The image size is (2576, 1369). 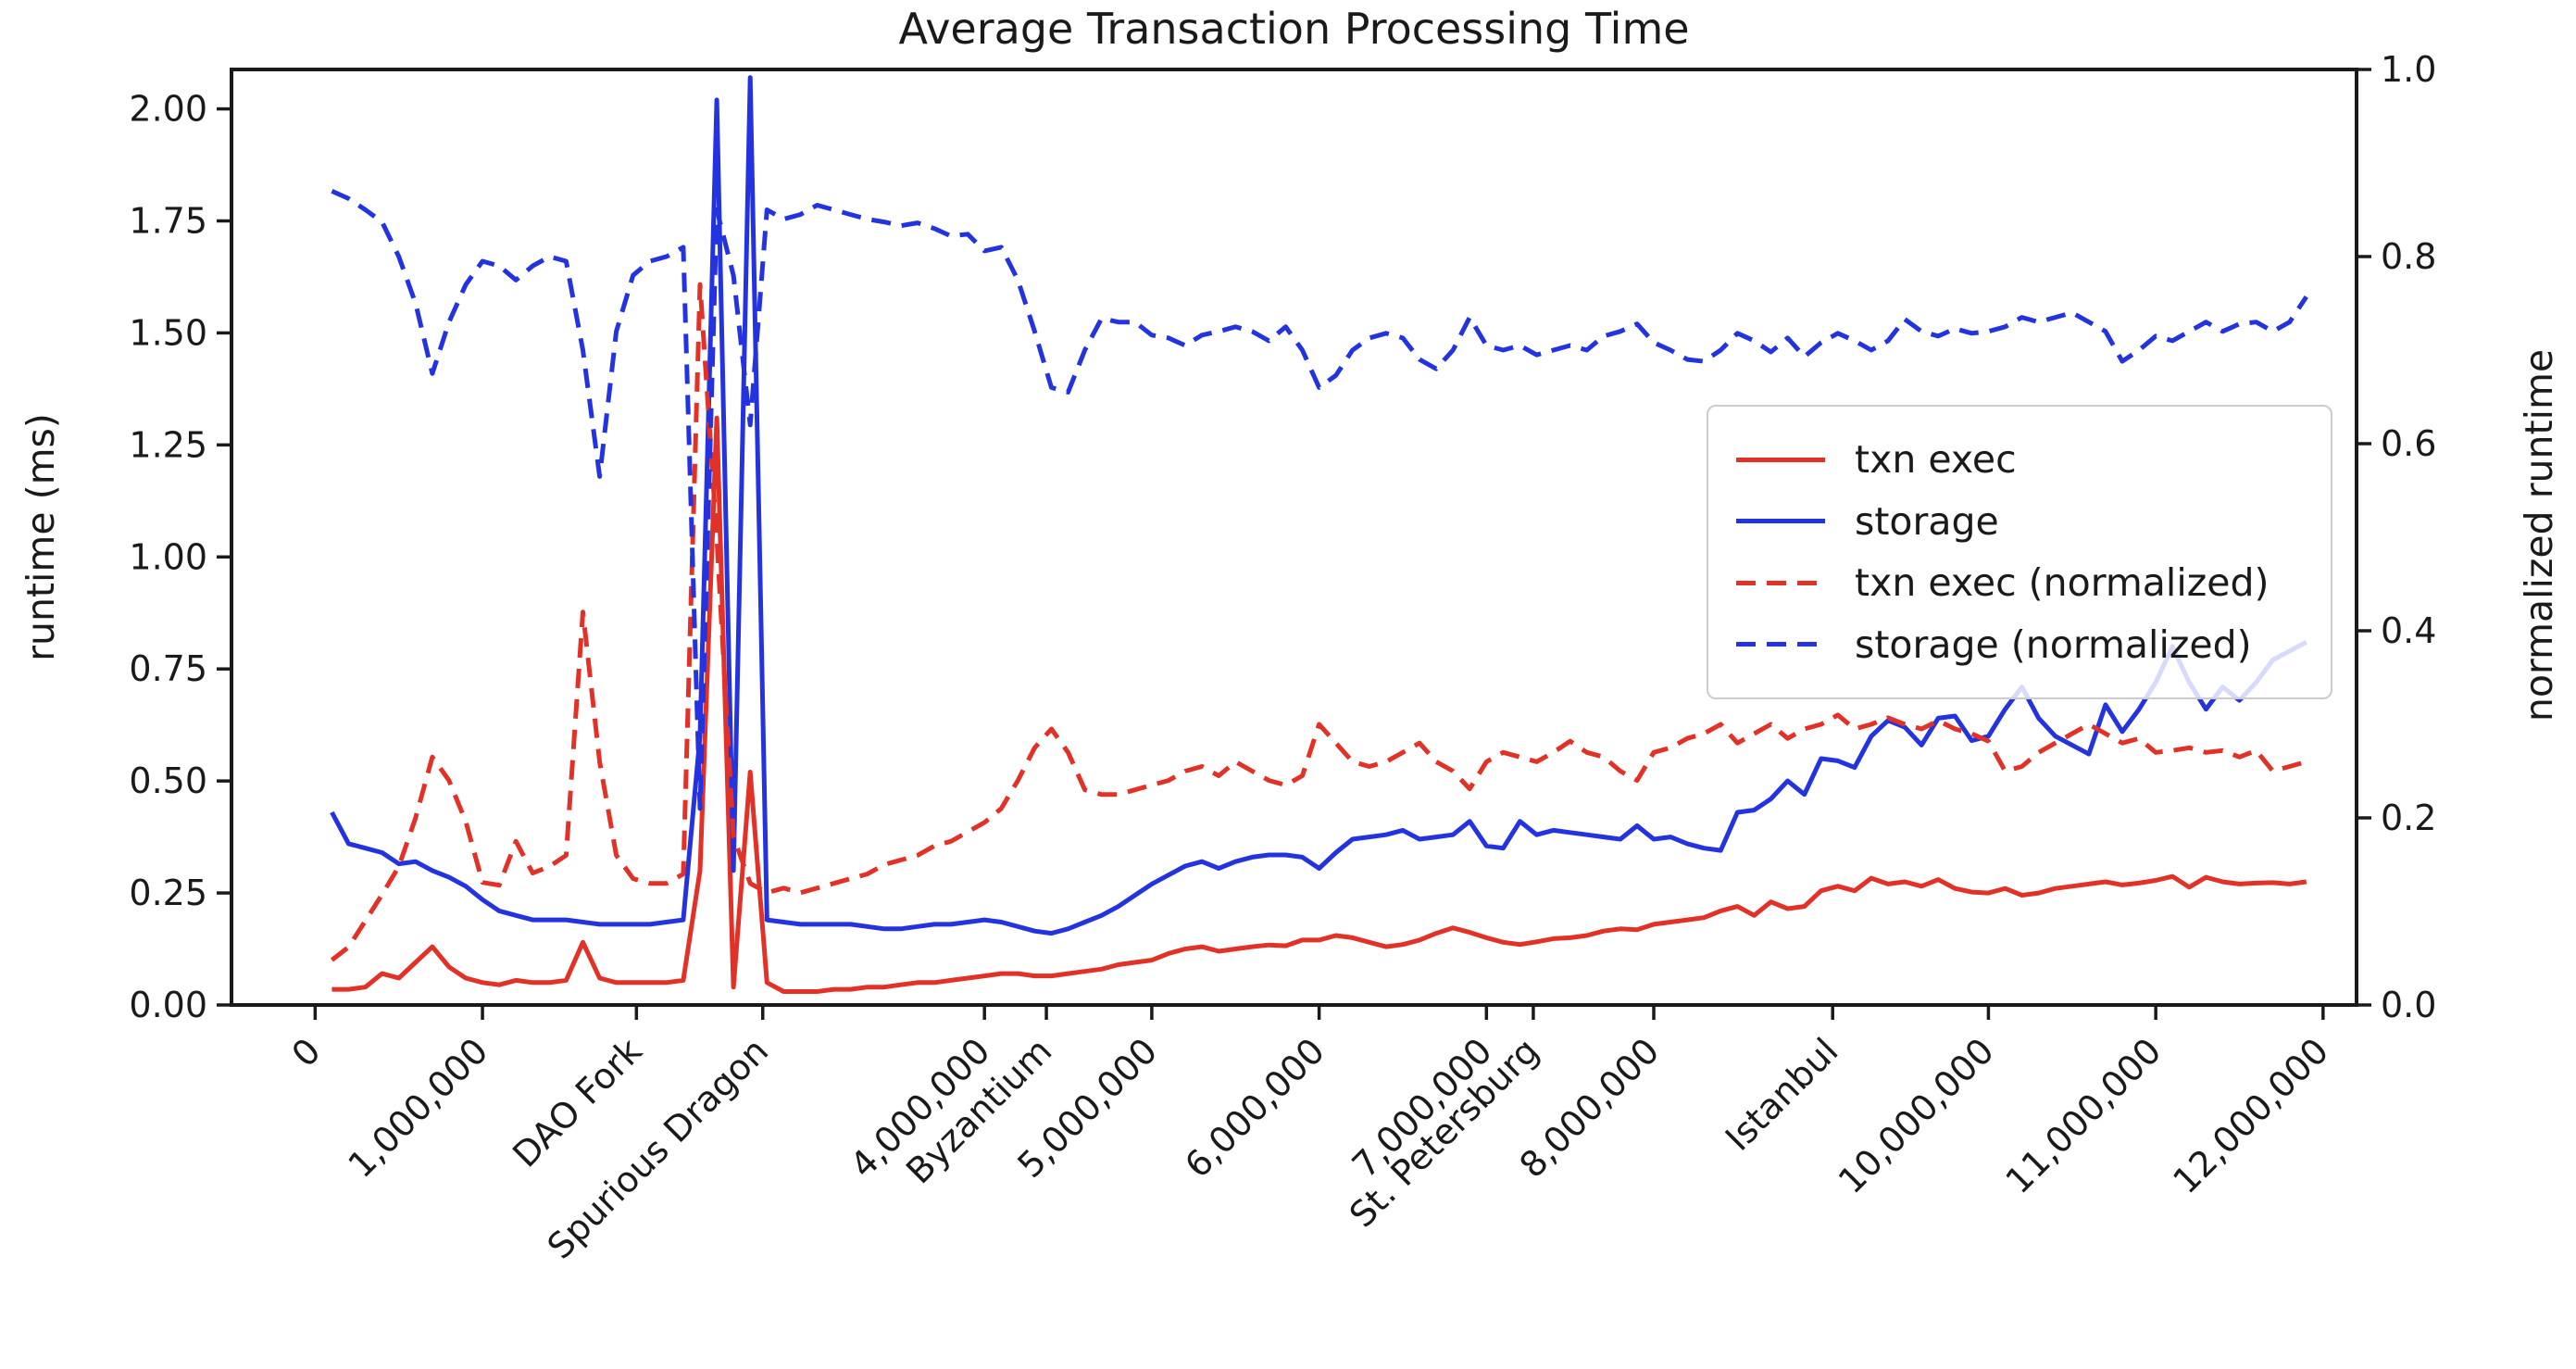 I want to click on y-right-tick-label: 1.0, so click(x=2408, y=70).